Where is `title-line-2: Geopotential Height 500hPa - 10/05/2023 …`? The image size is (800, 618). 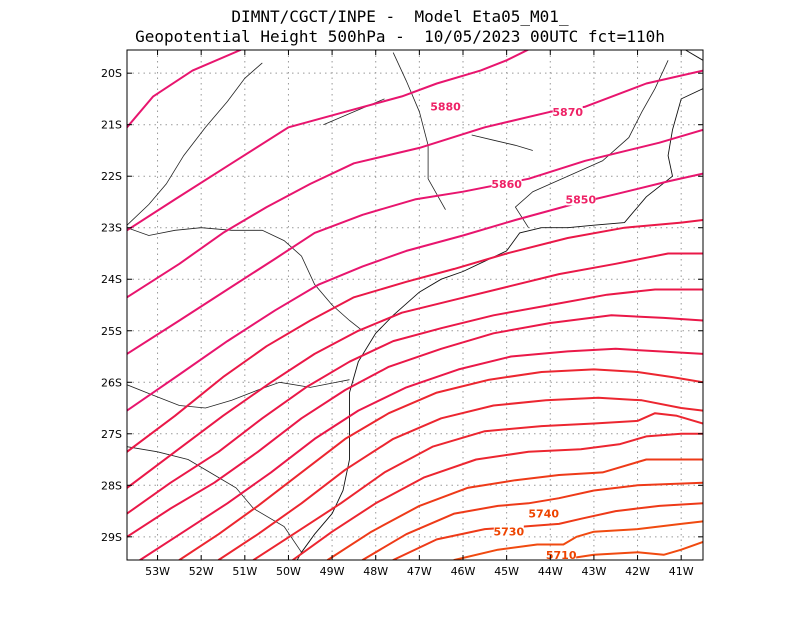
title-line-2: Geopotential Height 500hPa - 10/05/2023 … is located at coordinates (400, 36).